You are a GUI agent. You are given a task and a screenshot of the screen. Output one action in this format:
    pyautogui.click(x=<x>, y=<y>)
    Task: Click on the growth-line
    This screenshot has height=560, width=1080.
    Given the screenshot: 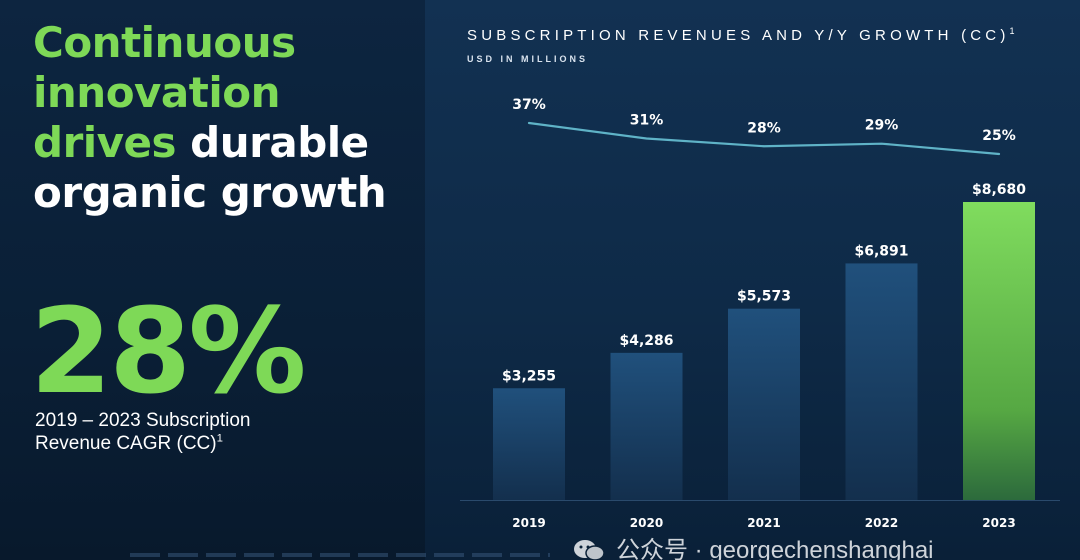 What is the action you would take?
    pyautogui.click(x=764, y=138)
    